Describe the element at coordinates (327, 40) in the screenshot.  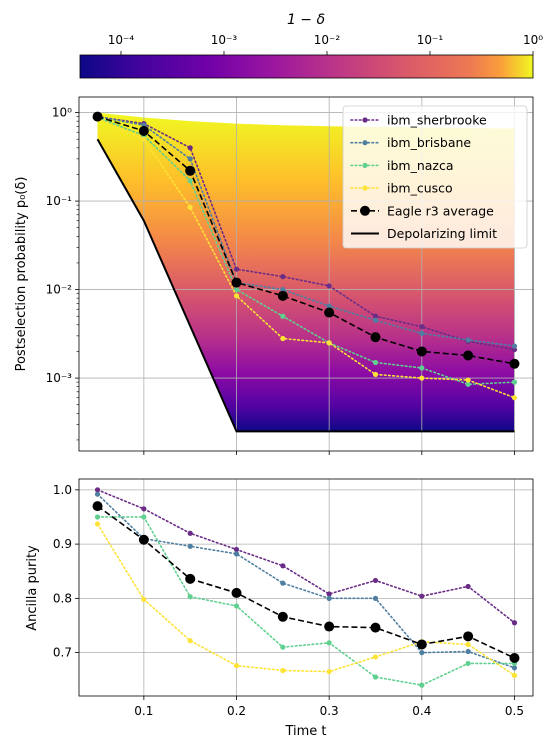
I see `colorbar-tick-label-2: 10⁻²` at that location.